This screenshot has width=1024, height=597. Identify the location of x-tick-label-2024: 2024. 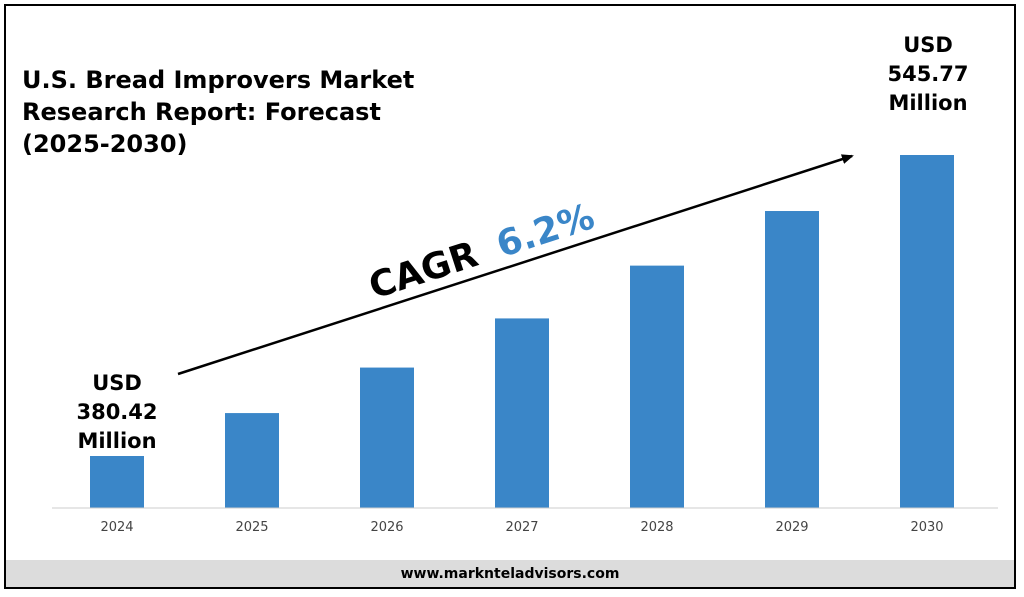
(116, 527).